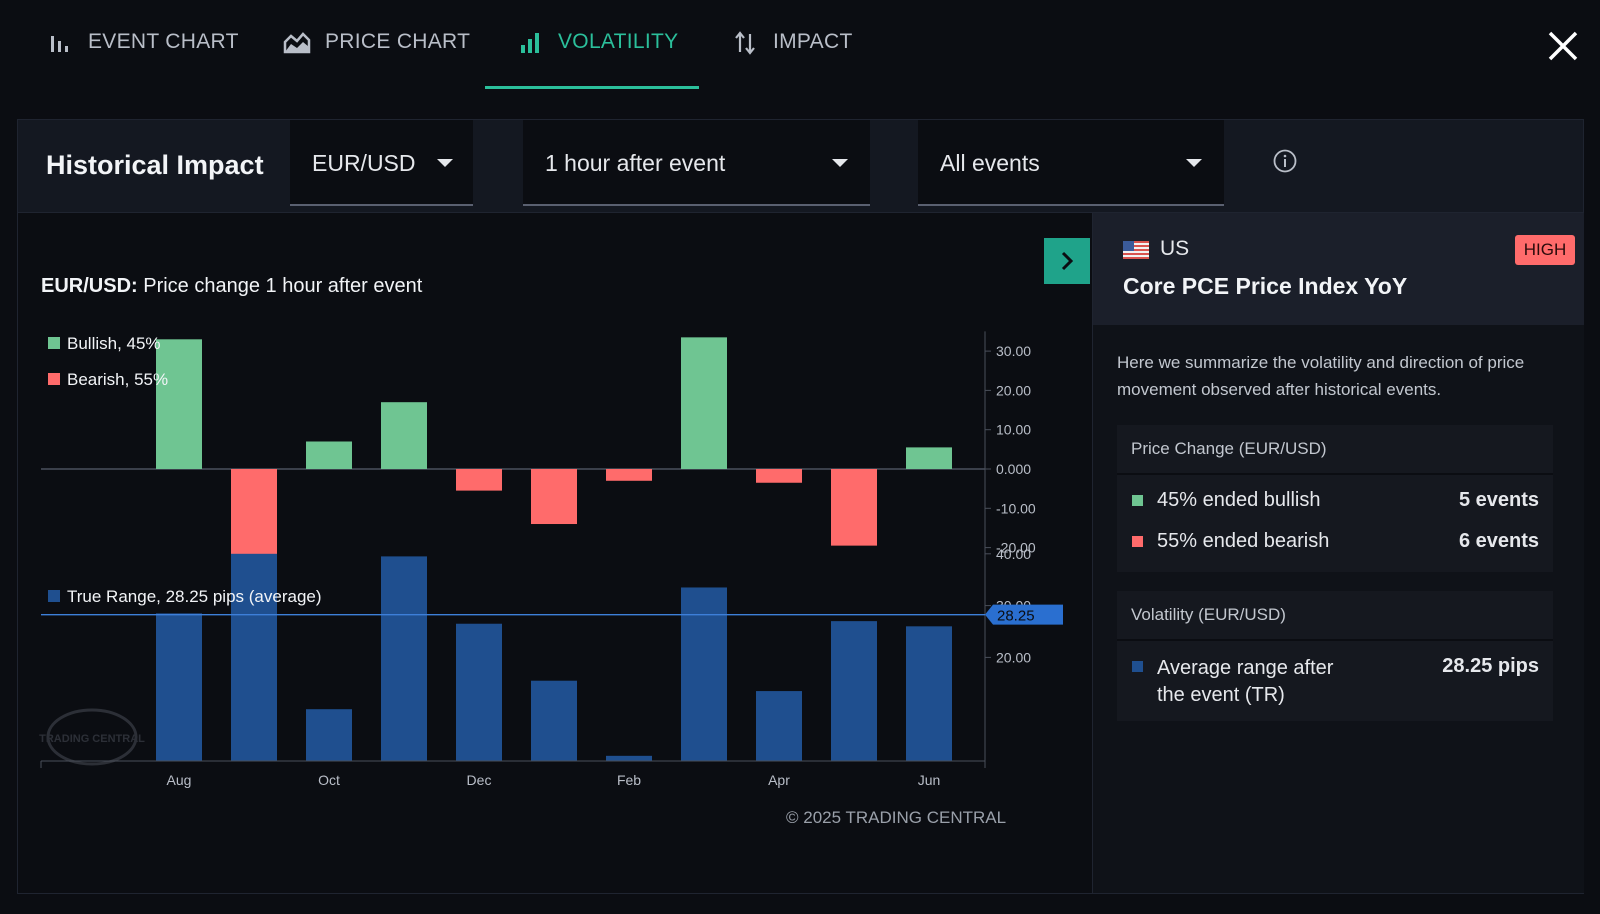 This screenshot has width=1600, height=914. I want to click on event-name: Core PCE Price Index YoY, so click(1265, 286).